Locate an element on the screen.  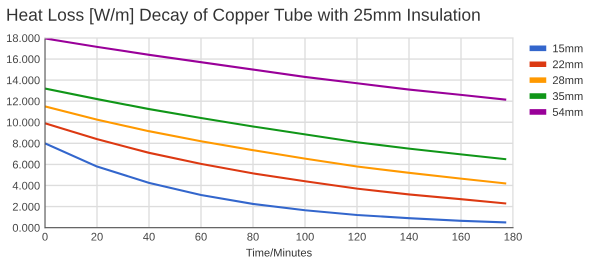
legend-label: 28mm is located at coordinates (567, 80).